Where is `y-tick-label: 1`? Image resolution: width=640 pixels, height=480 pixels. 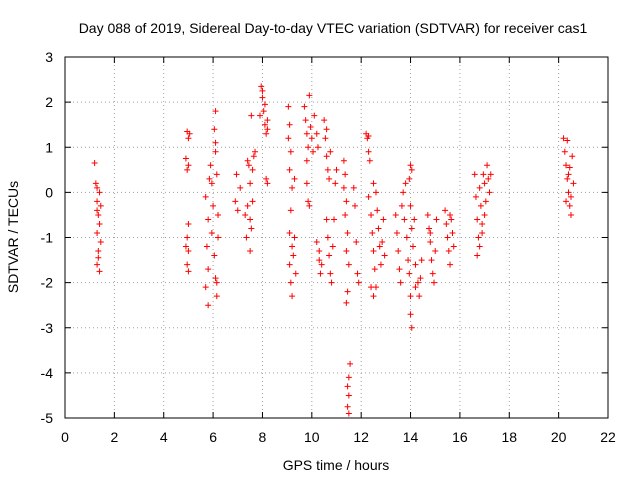
y-tick-label: 1 is located at coordinates (49, 147).